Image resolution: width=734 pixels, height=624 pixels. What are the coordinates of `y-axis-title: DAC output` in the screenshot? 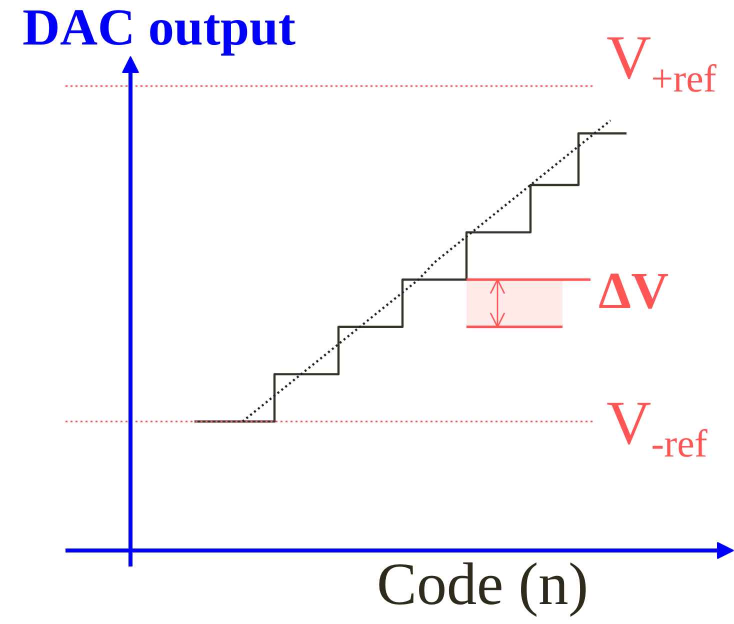 It's located at (159, 28).